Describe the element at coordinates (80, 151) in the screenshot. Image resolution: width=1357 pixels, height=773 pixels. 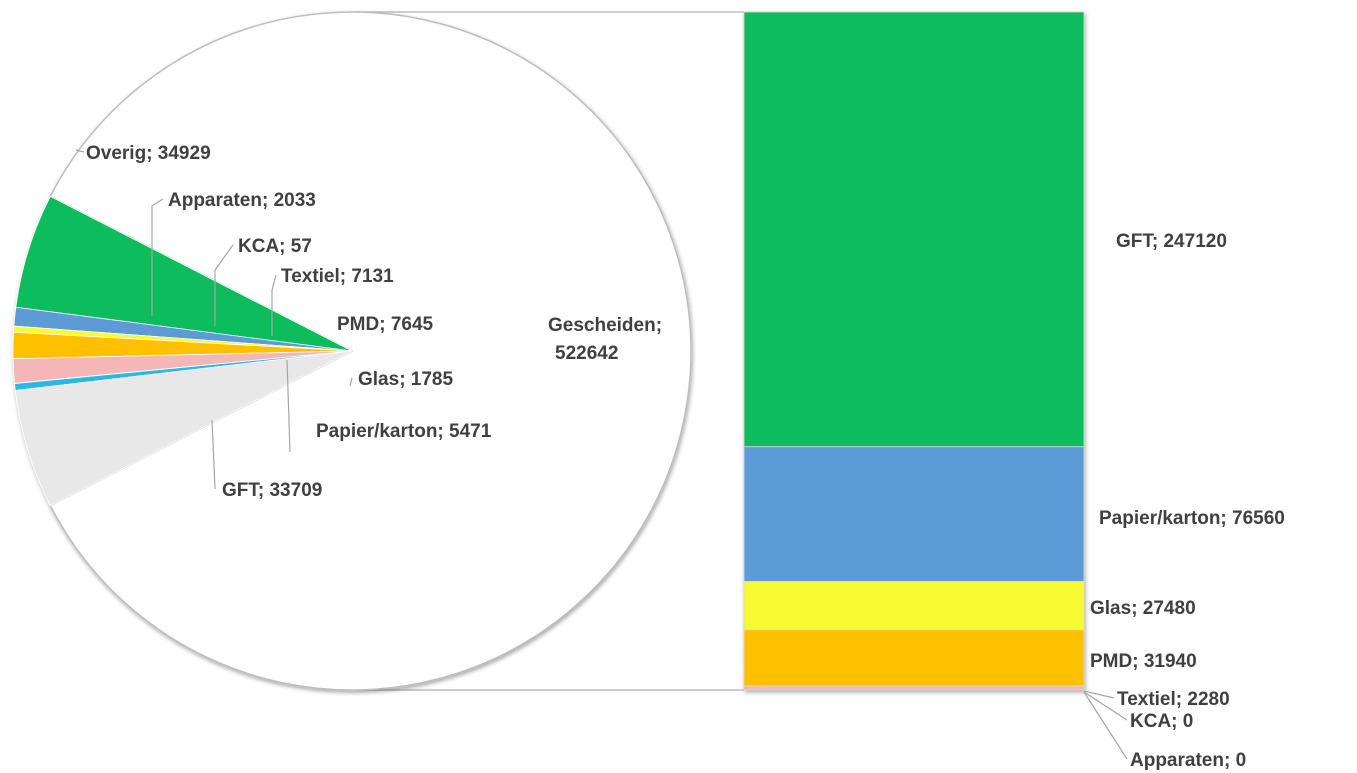
I see `pie-leader-overig` at that location.